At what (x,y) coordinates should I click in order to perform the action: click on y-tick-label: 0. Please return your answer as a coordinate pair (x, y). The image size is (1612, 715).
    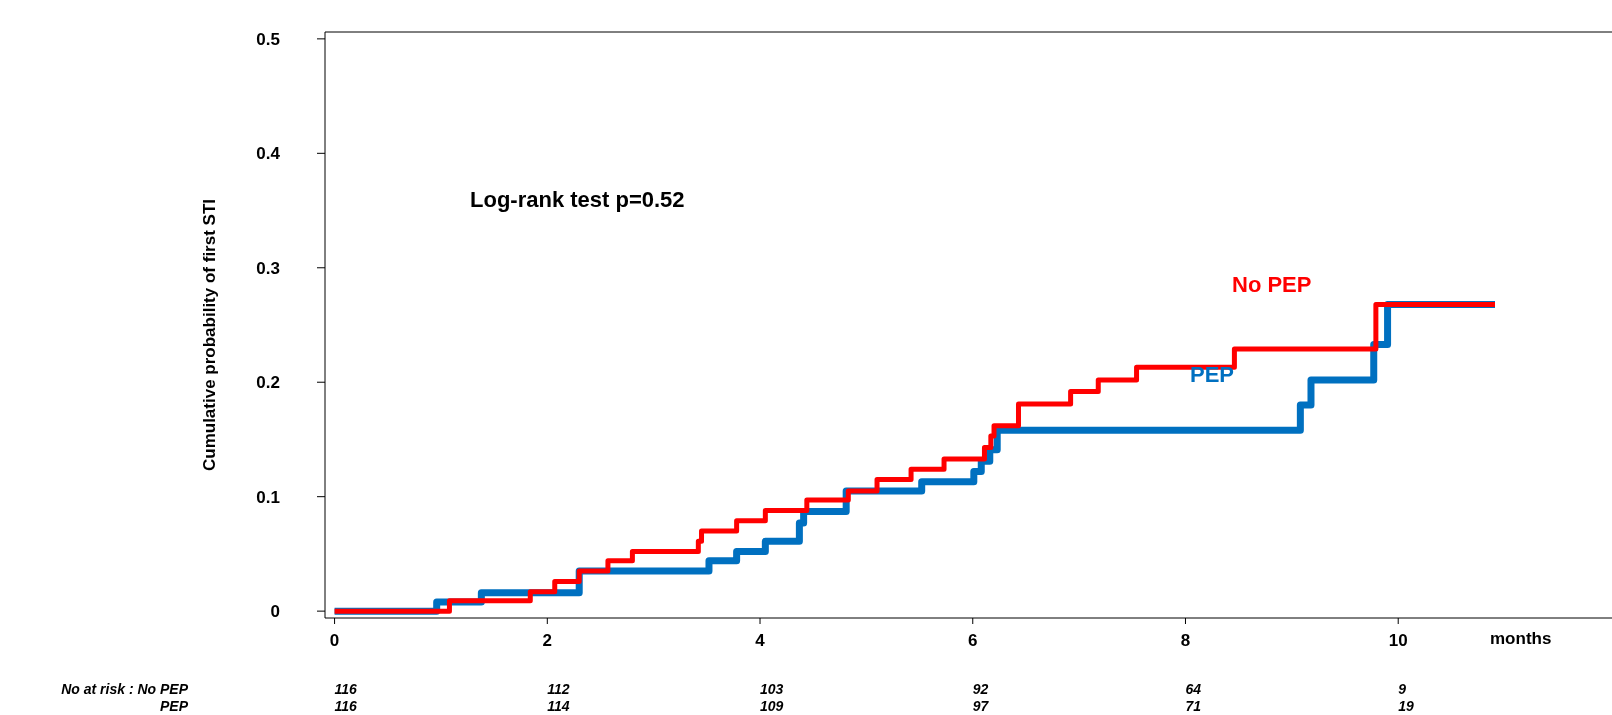
    Looking at the image, I should click on (275, 612).